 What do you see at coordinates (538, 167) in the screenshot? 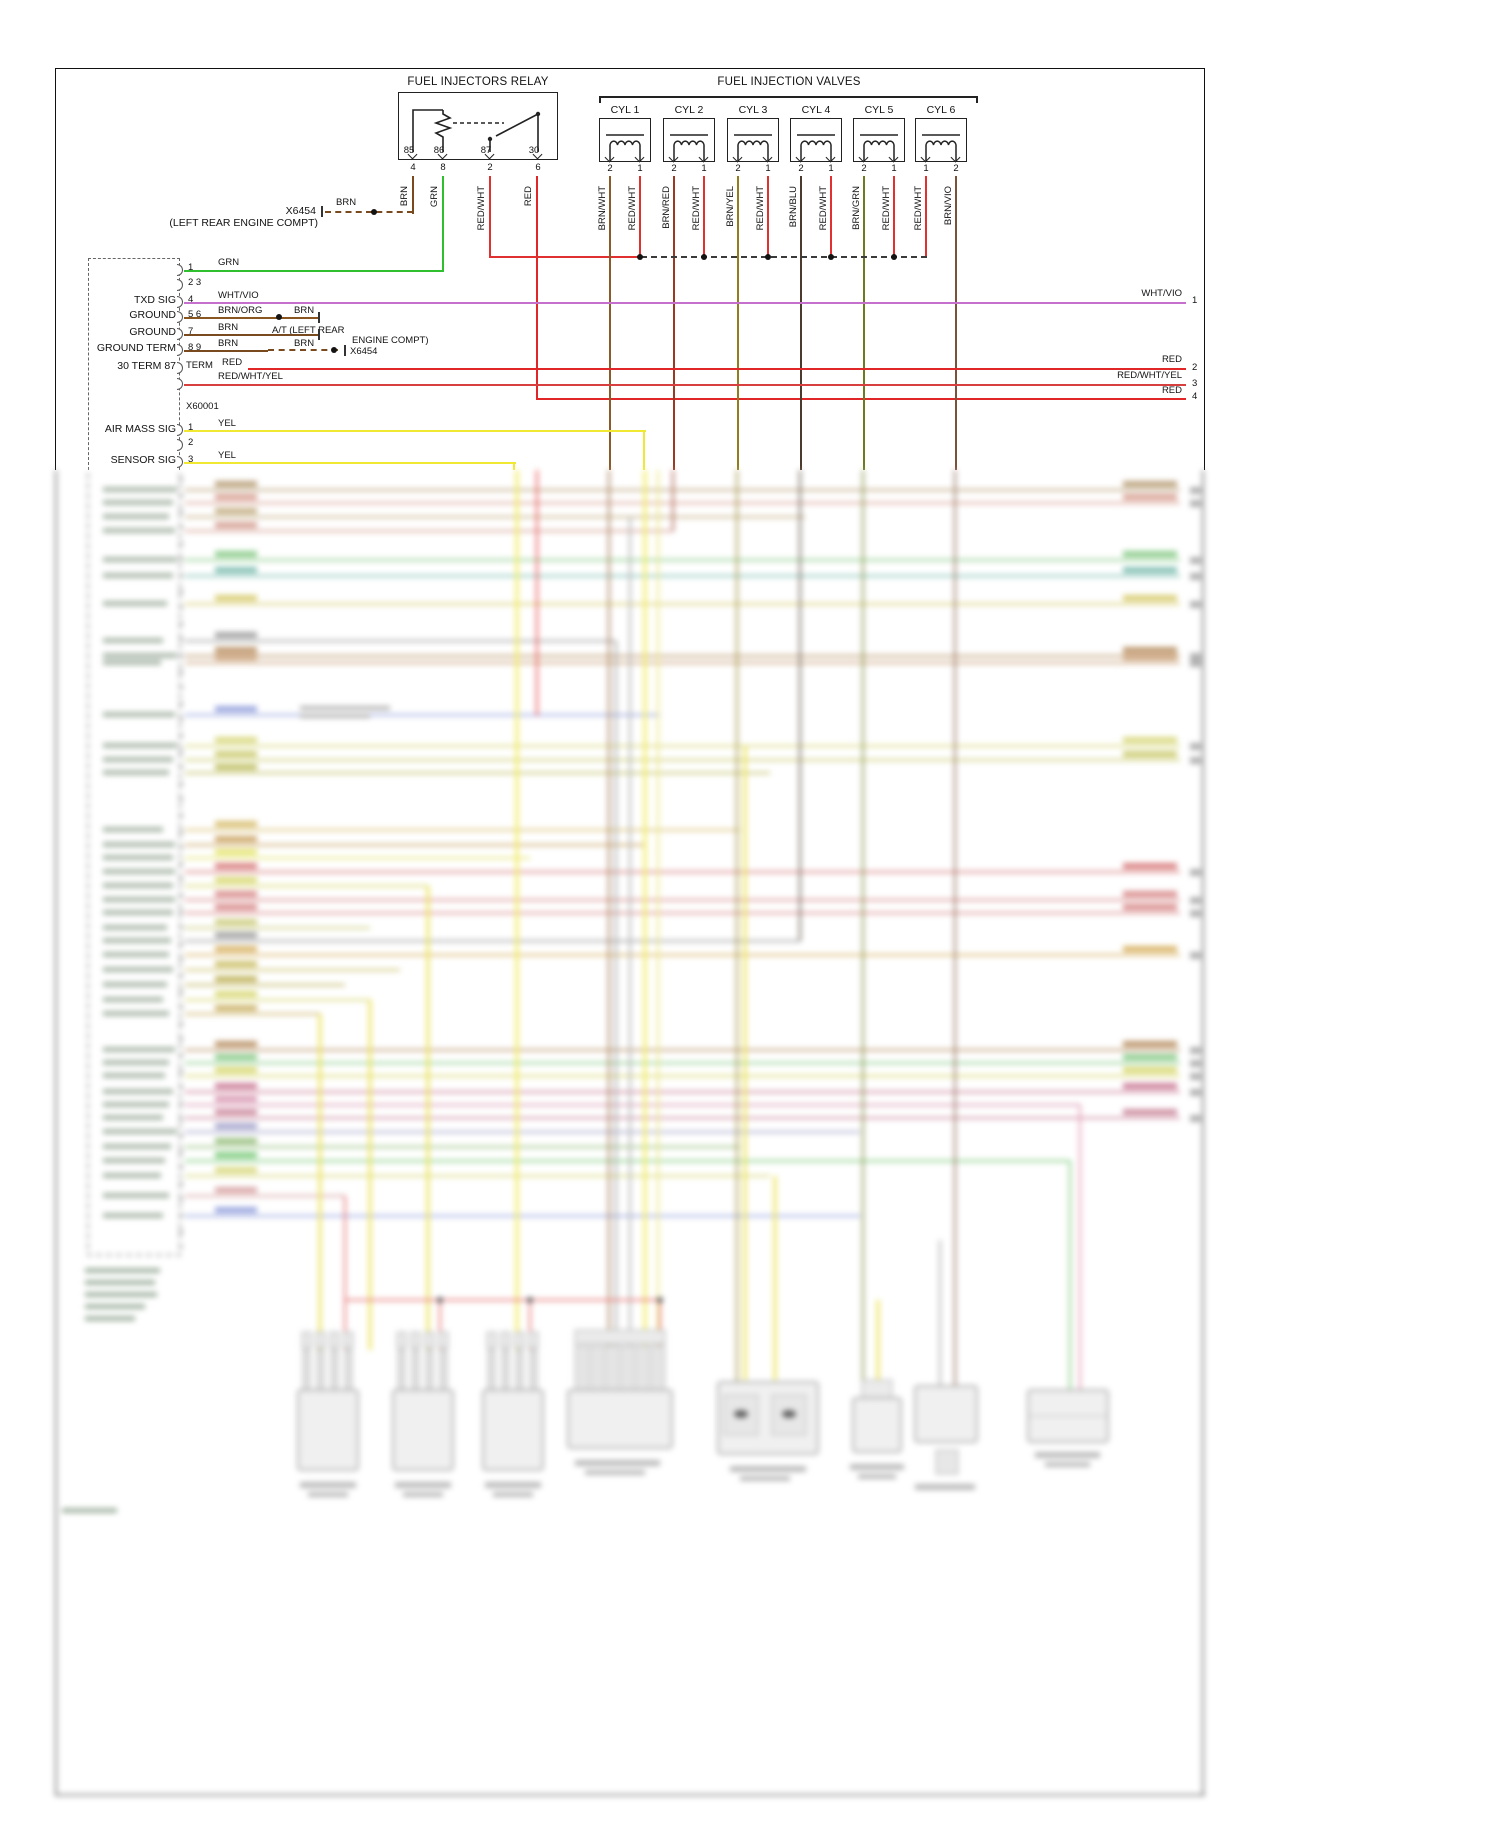
I see `relay-pin: 6` at bounding box center [538, 167].